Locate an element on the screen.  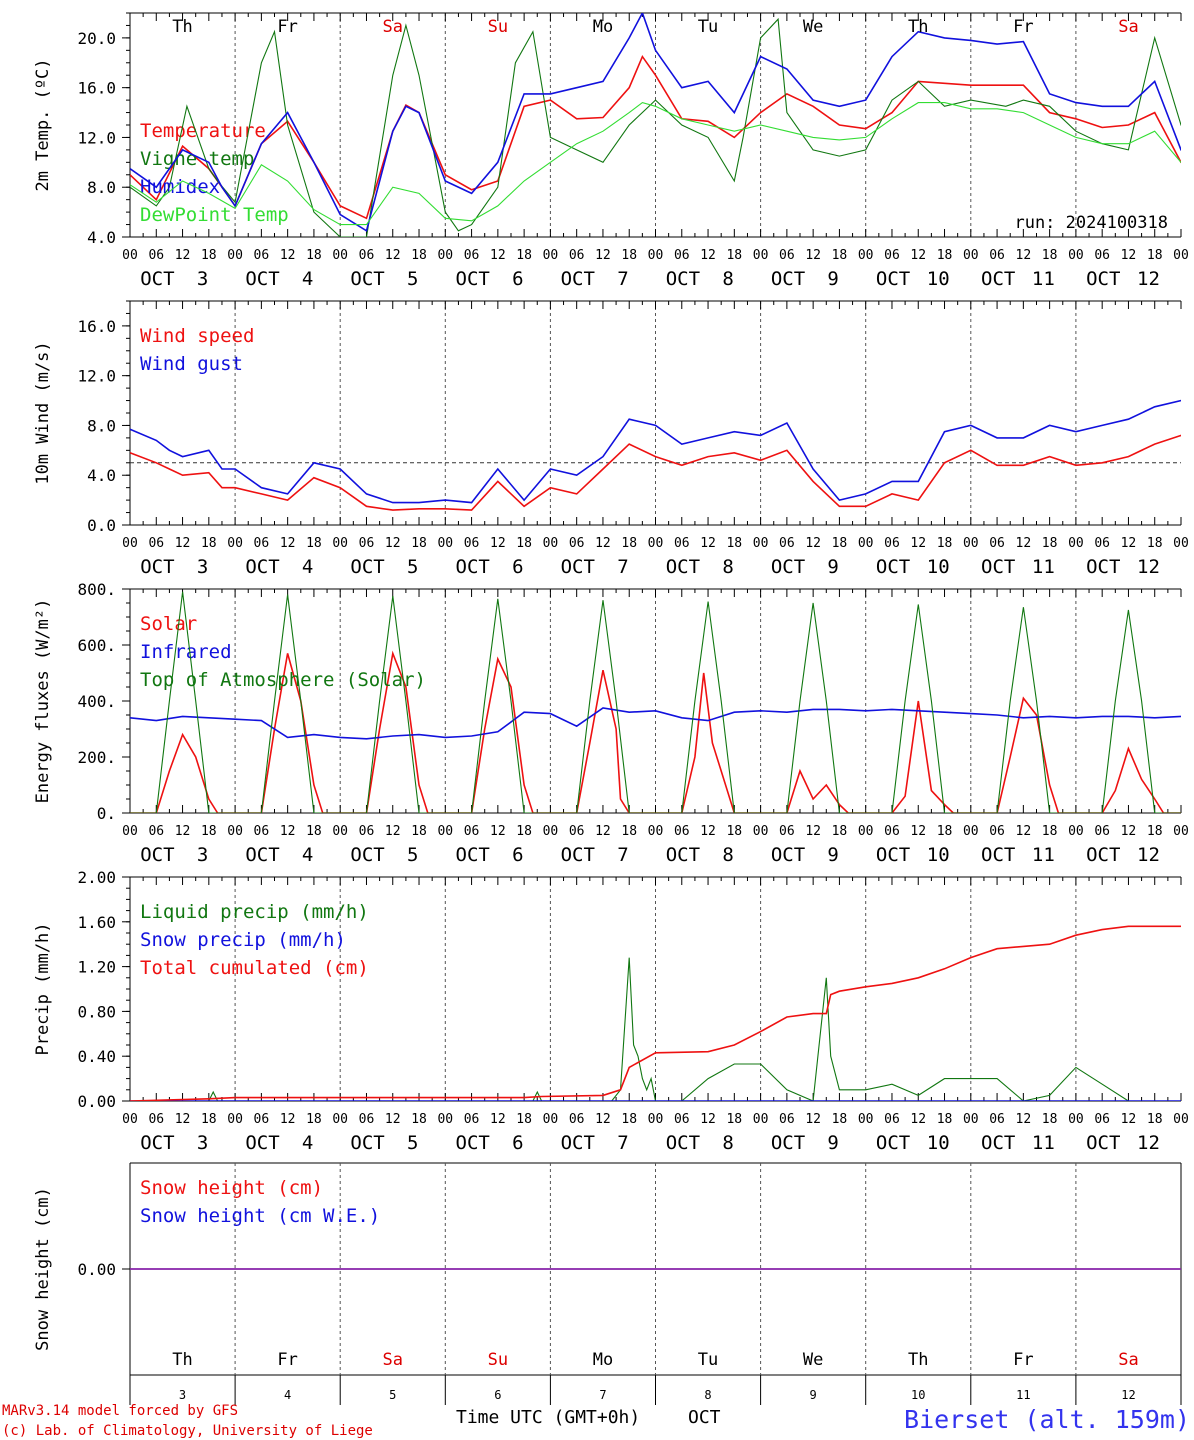
run-annotation: run: 2024100318 is located at coordinates (1091, 223).